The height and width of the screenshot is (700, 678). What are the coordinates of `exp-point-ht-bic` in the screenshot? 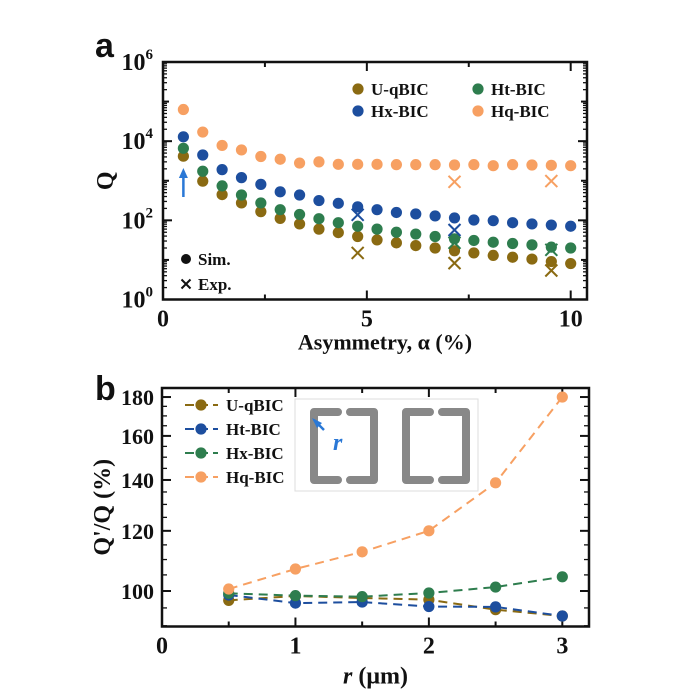 It's located at (551, 250).